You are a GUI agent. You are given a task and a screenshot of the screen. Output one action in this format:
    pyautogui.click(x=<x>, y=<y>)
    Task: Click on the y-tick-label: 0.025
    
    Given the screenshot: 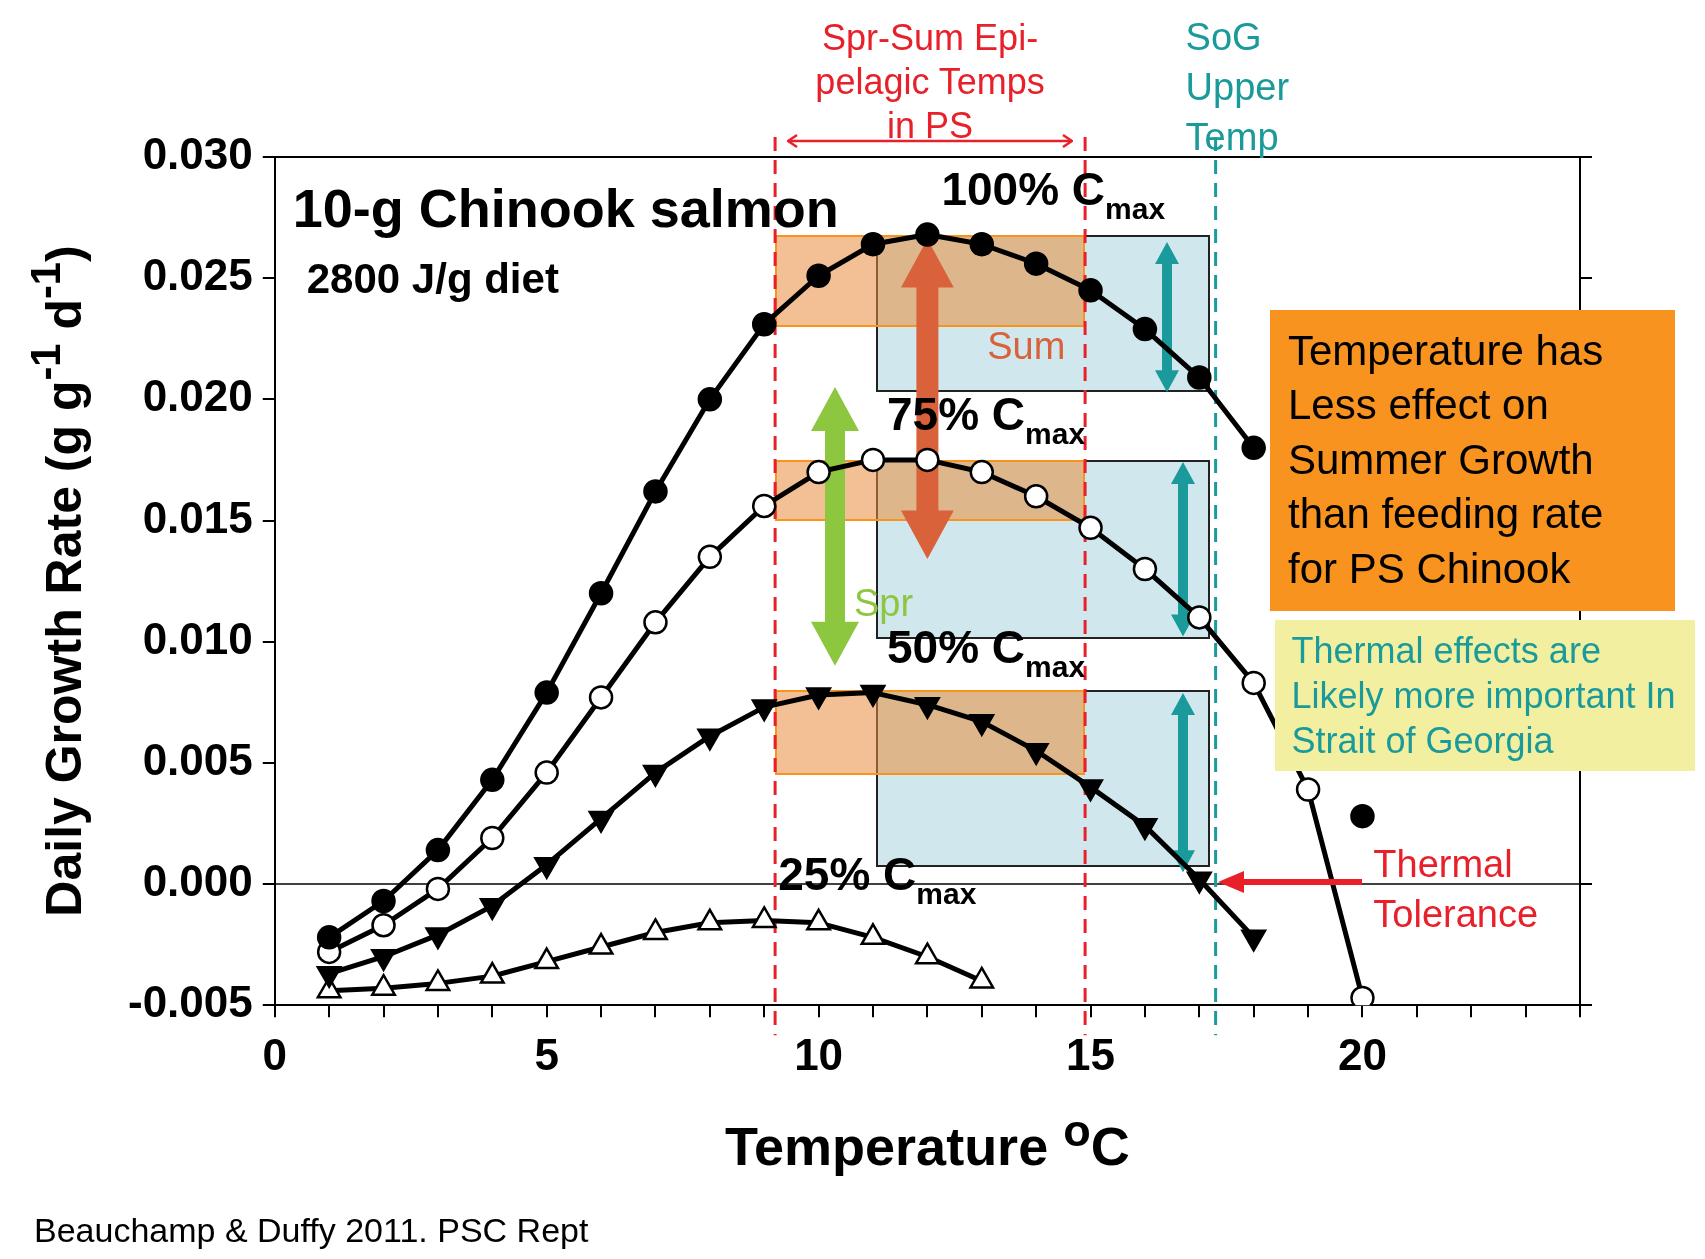 What is the action you would take?
    pyautogui.click(x=197, y=275)
    